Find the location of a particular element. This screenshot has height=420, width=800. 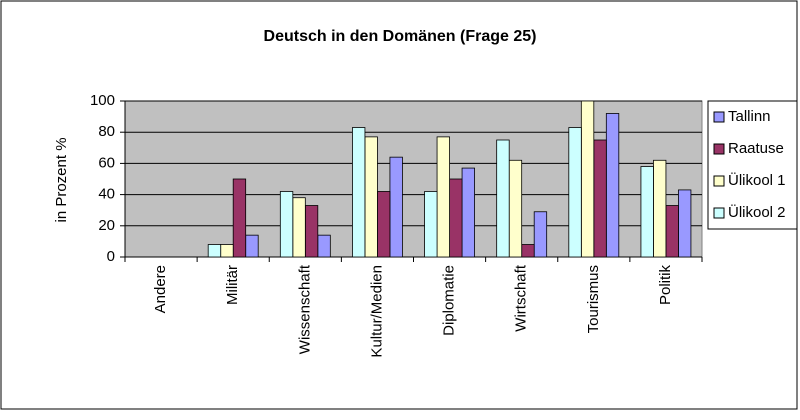

x-tick-label: Andere is located at coordinates (160, 289).